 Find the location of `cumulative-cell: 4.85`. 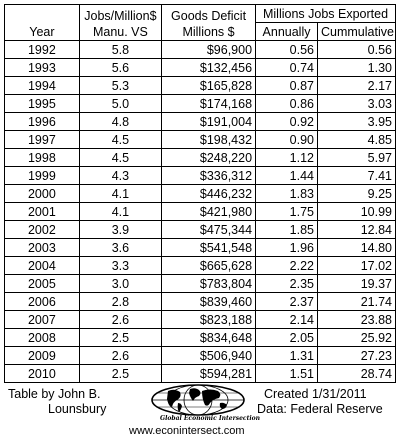

cumulative-cell: 4.85 is located at coordinates (356, 139).